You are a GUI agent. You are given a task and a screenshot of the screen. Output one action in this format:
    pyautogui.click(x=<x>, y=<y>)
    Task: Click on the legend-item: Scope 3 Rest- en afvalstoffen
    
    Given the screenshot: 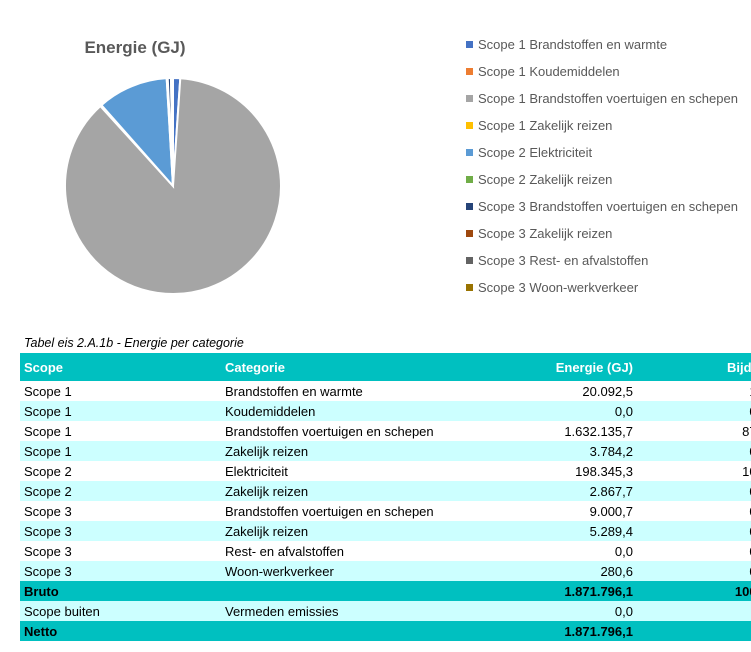 What is the action you would take?
    pyautogui.click(x=608, y=260)
    